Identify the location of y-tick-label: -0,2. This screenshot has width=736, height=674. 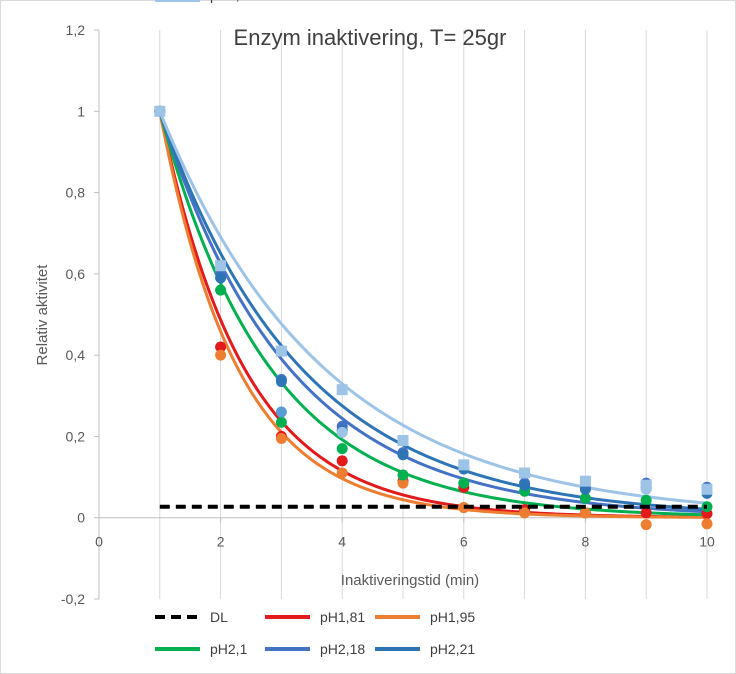
(73, 599).